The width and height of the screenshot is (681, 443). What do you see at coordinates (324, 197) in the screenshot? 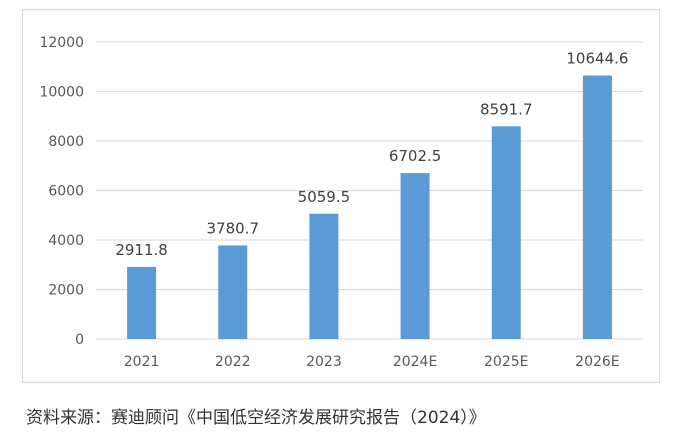
I see `data-label: 5059.5` at bounding box center [324, 197].